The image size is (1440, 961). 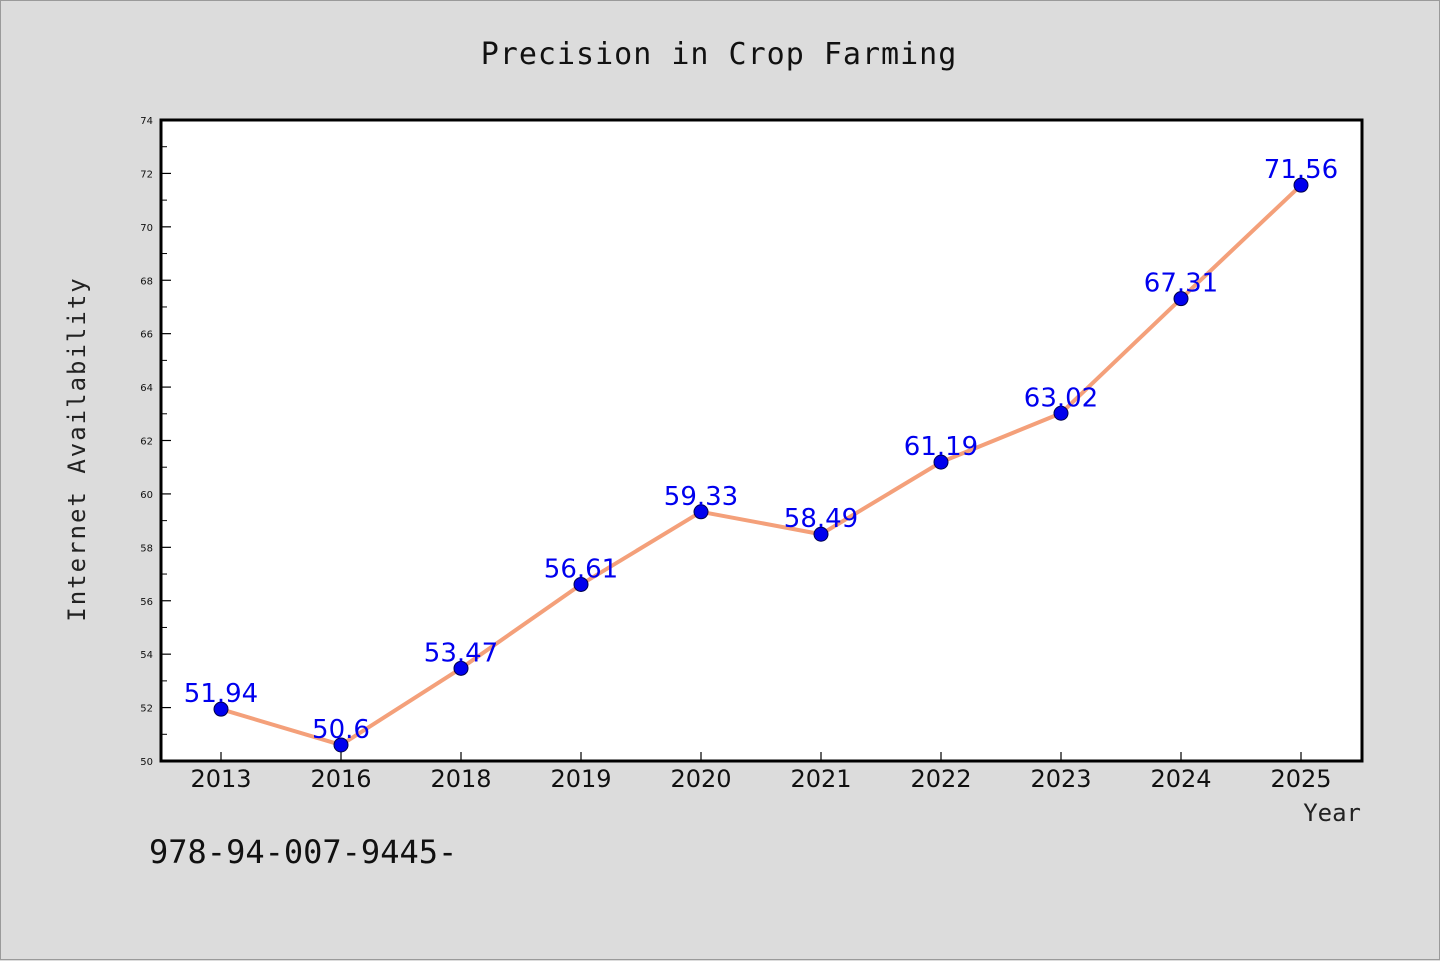 I want to click on chart-title: Precision in Crop Farming, so click(x=719, y=54).